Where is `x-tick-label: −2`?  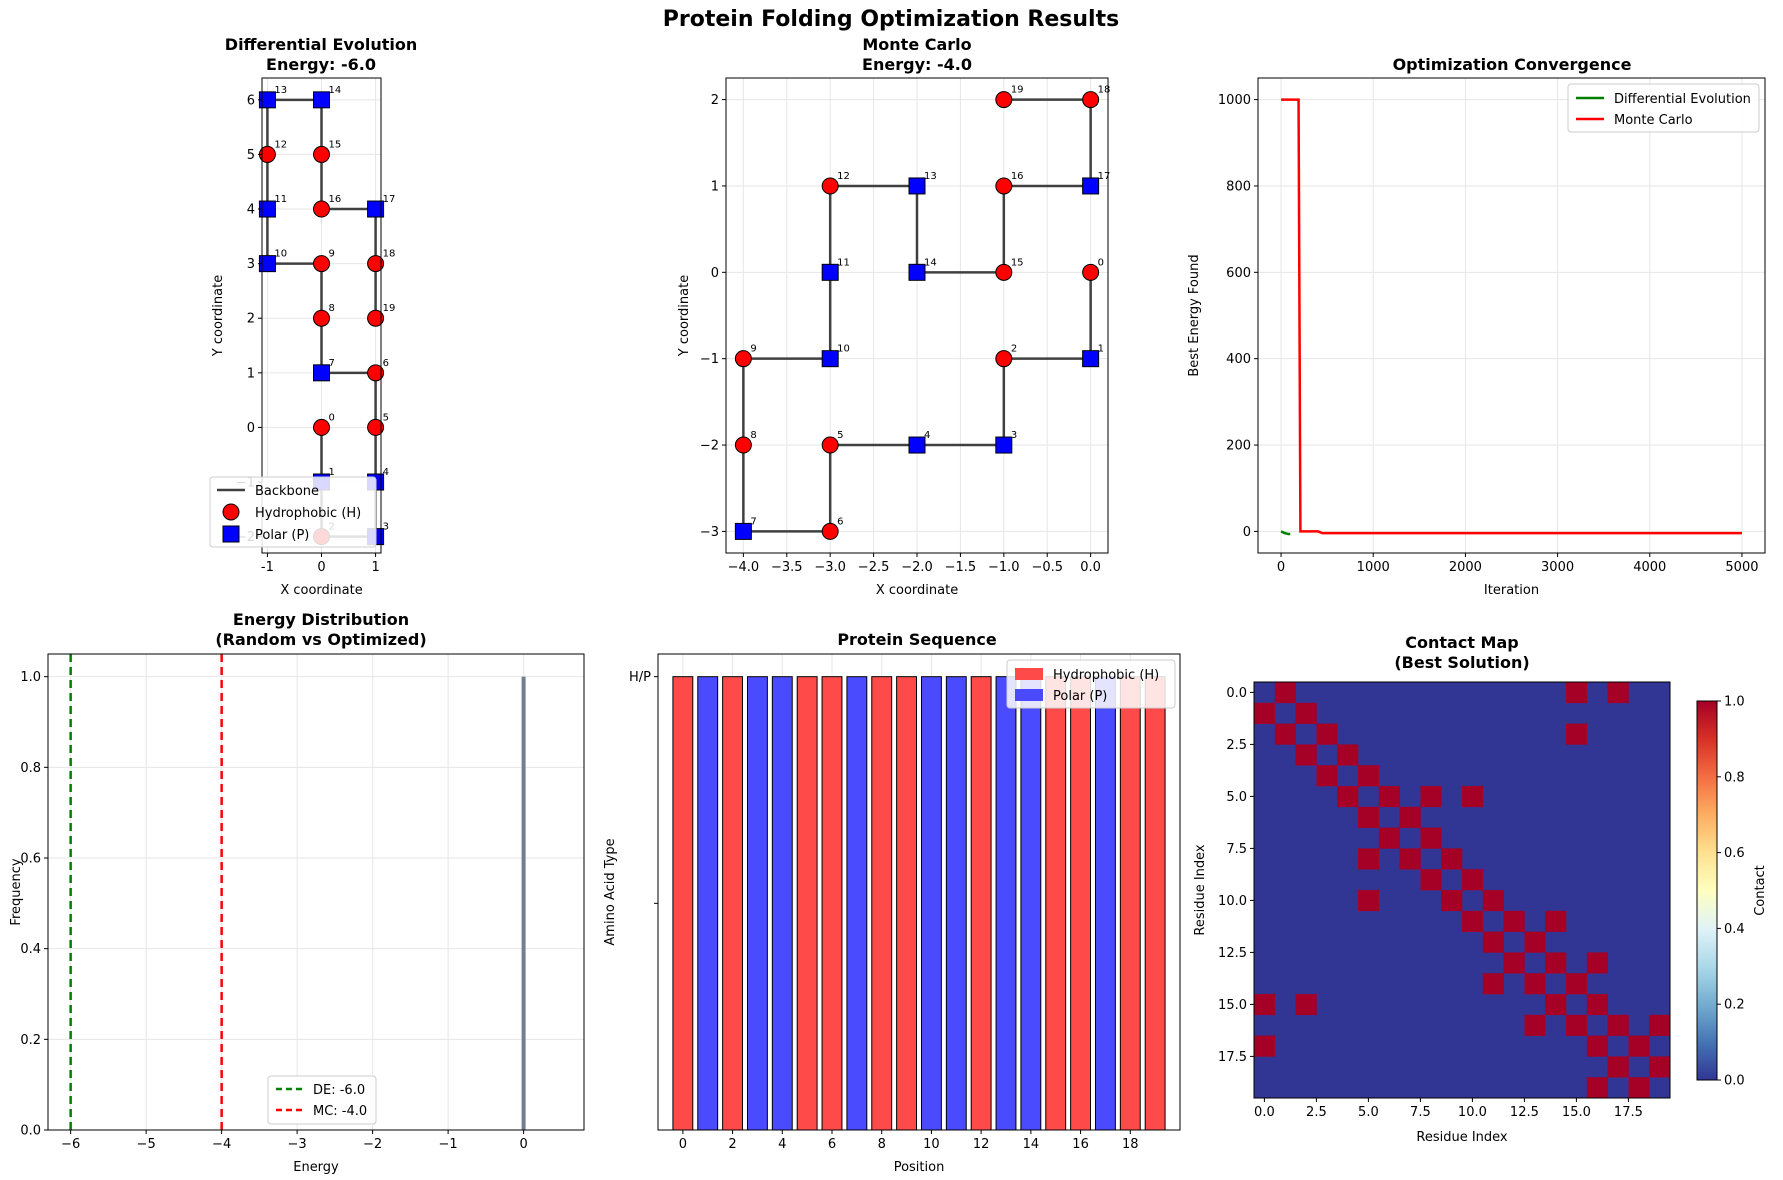
x-tick-label: −2 is located at coordinates (372, 1144).